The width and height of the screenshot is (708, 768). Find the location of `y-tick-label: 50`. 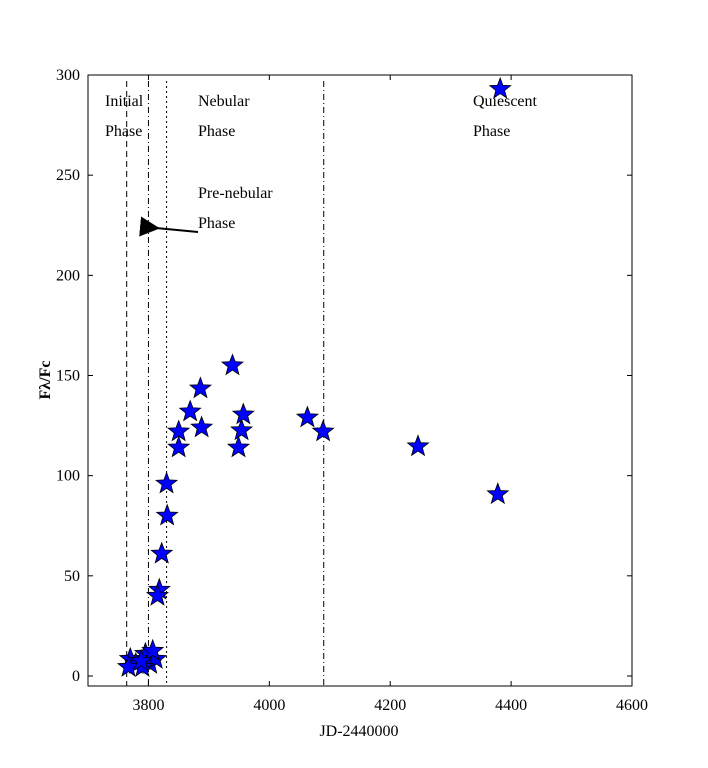

y-tick-label: 50 is located at coordinates (72, 576).